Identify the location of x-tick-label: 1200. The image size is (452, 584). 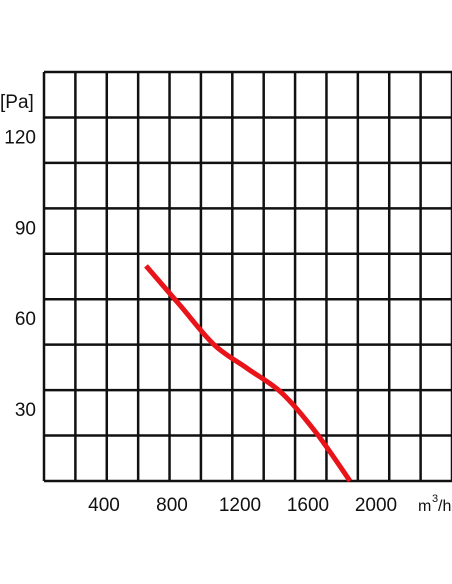
(240, 505).